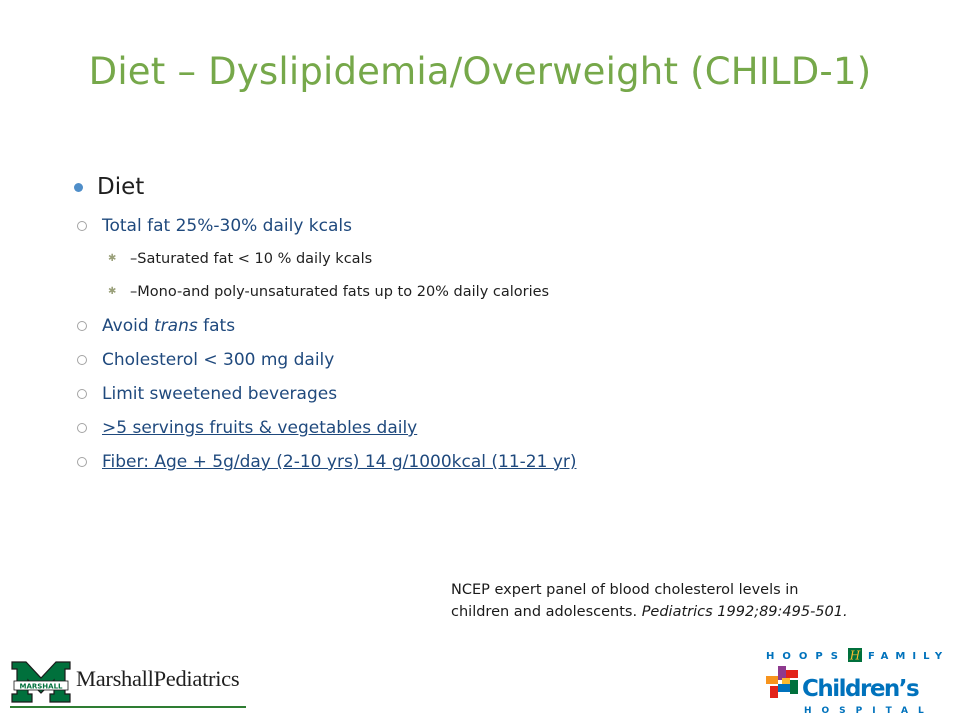  What do you see at coordinates (218, 360) in the screenshot?
I see `bullet-cholesterol-label: Cholesterol < 300 mg daily` at bounding box center [218, 360].